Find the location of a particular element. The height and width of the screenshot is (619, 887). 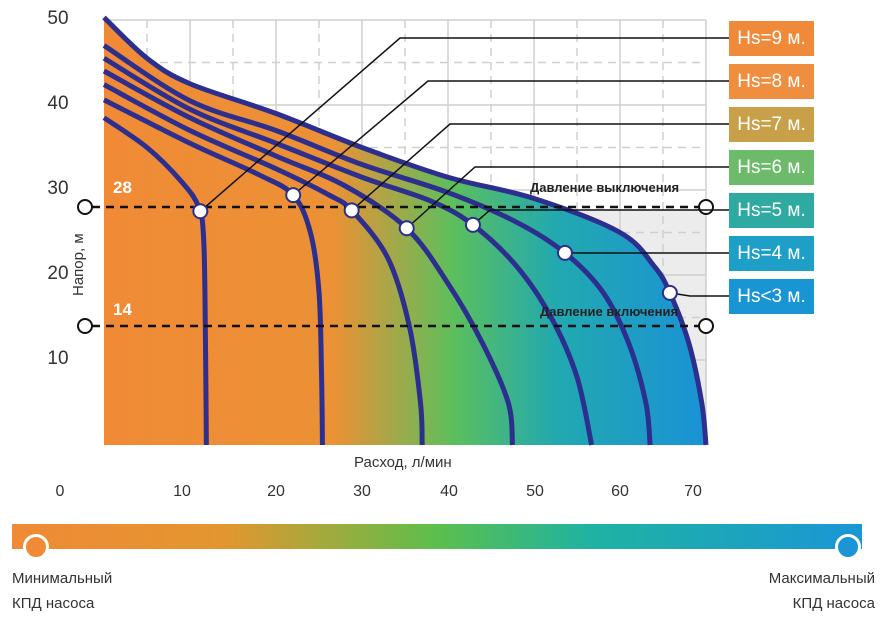

series-label: Hs=8 м. is located at coordinates (771, 81).